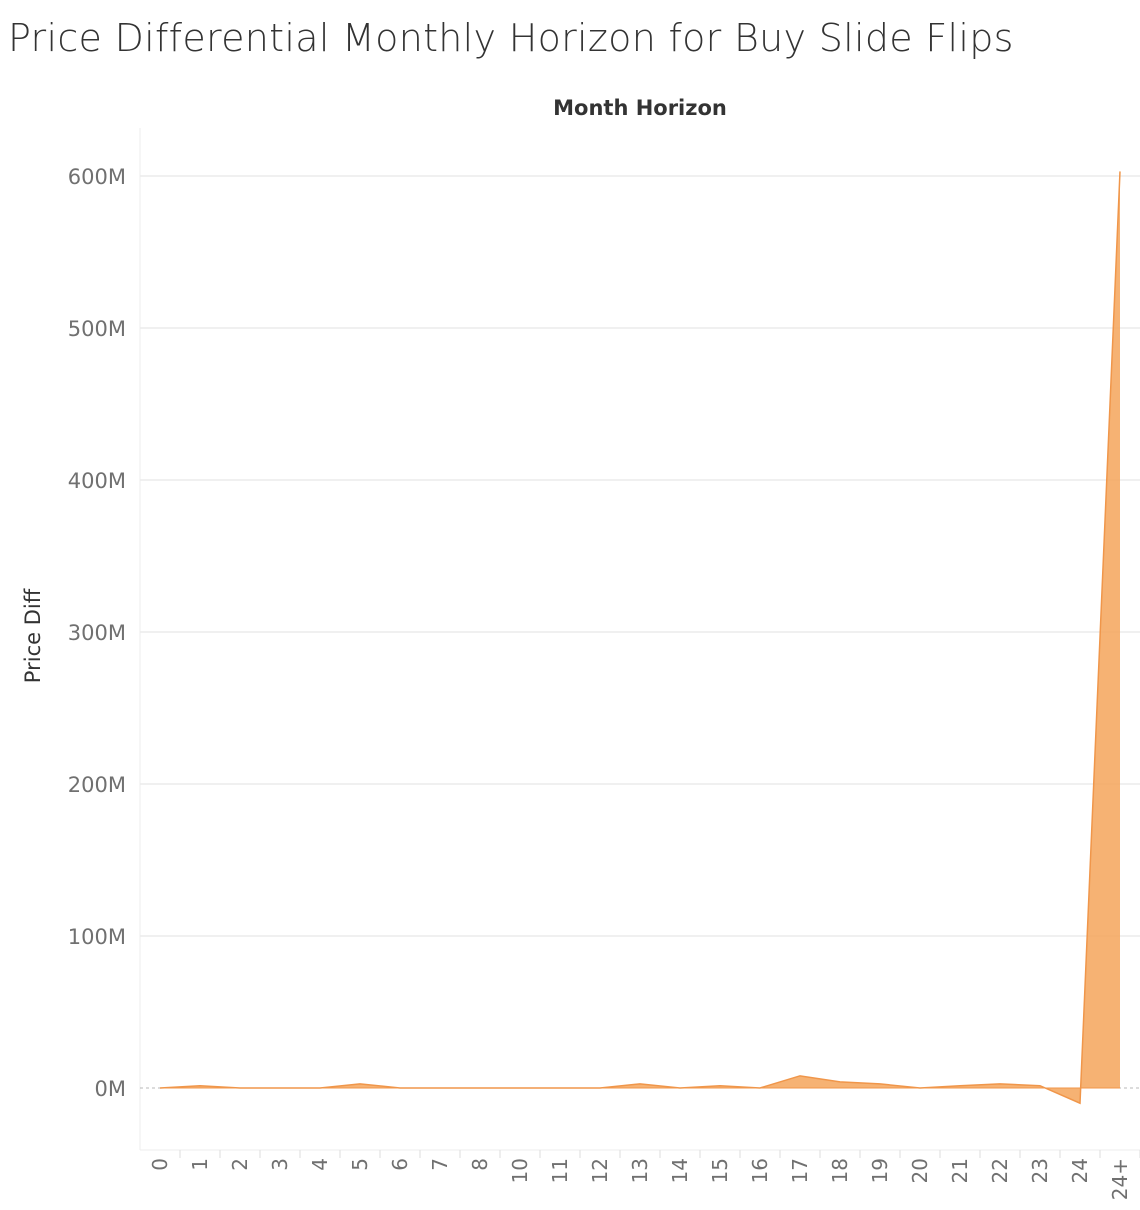  I want to click on x-tick-label: 14, so click(680, 1170).